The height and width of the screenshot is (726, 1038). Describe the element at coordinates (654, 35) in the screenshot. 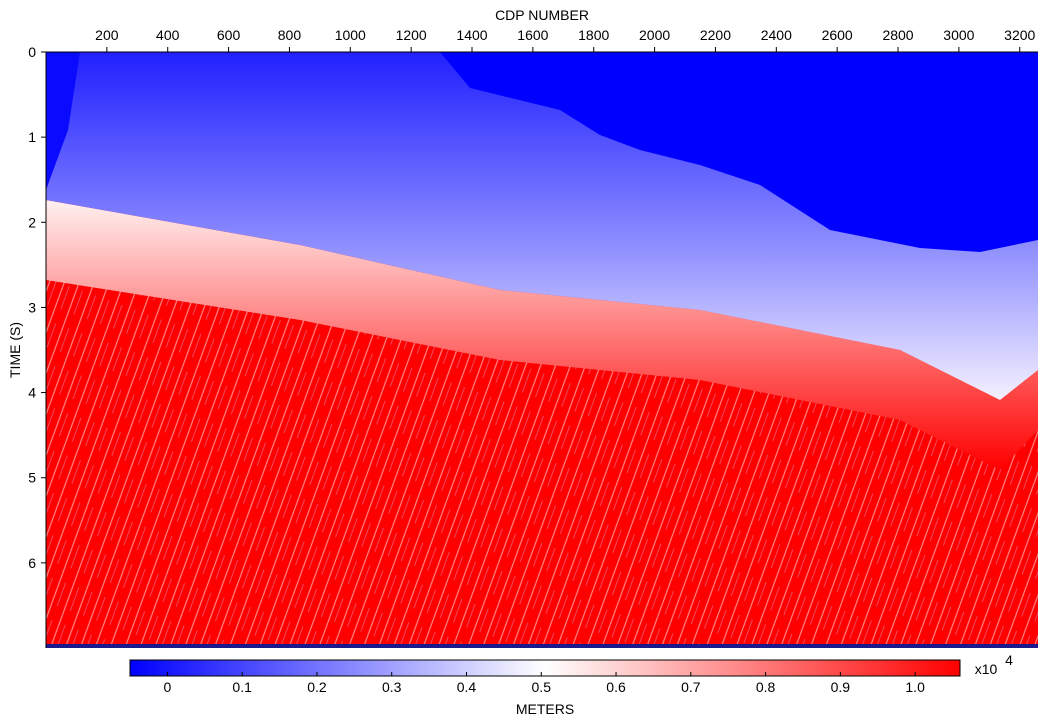

I see `x-tick-label: 2000` at that location.